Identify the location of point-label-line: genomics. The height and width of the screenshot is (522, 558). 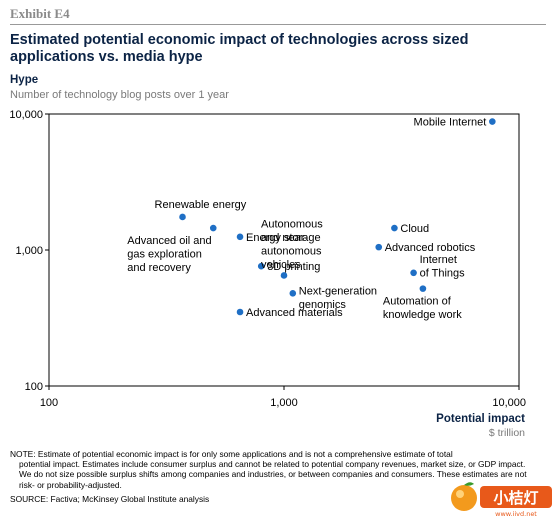
(323, 305).